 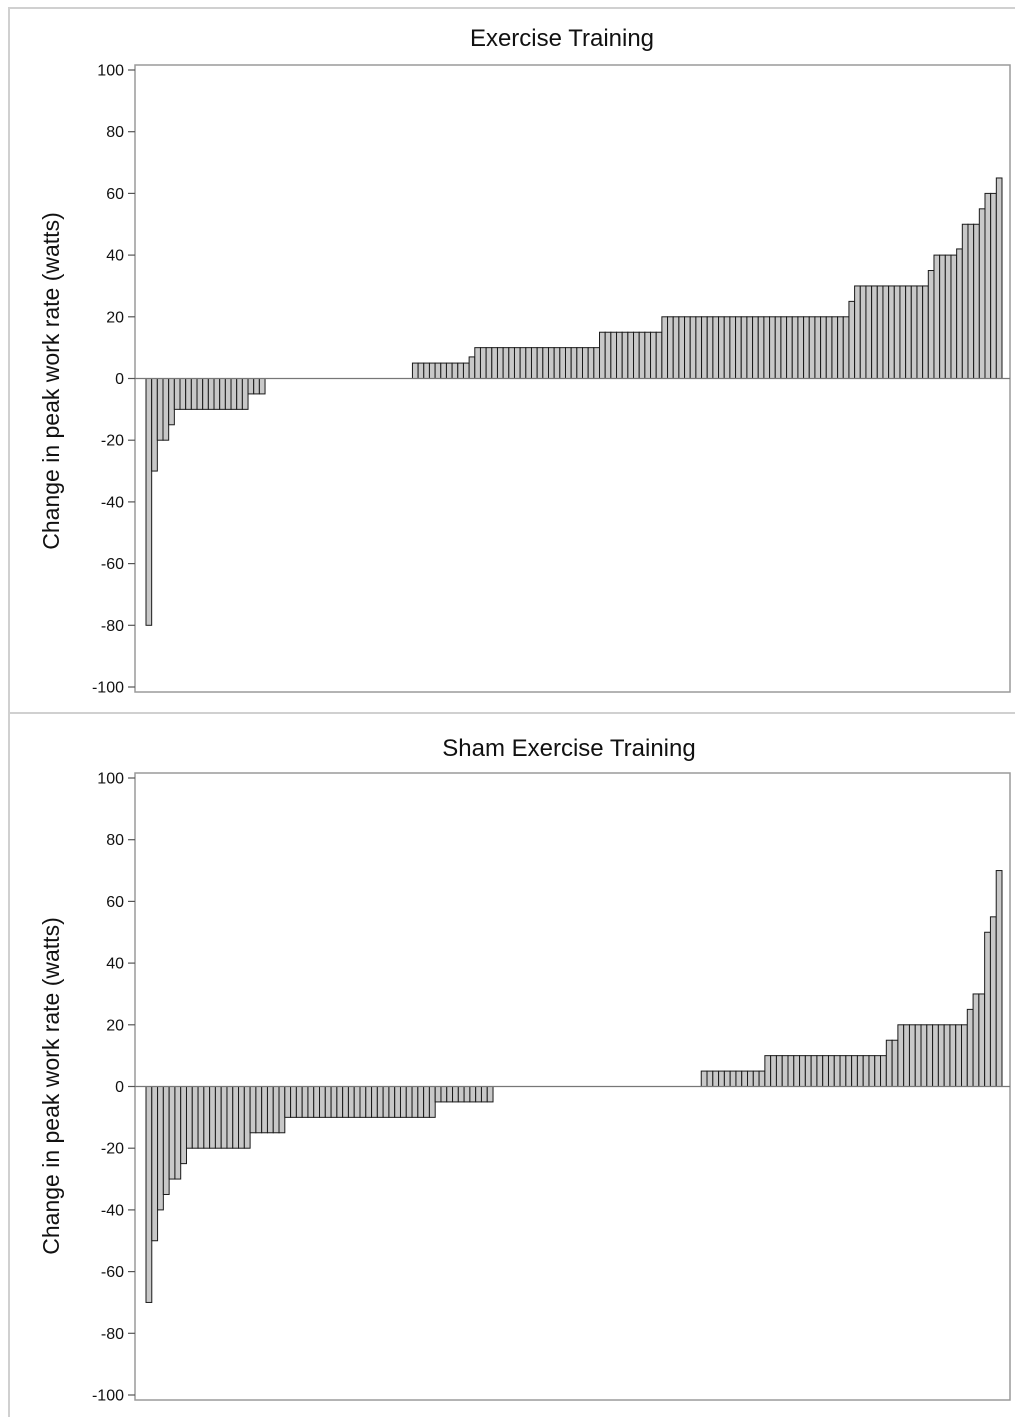 What do you see at coordinates (115, 194) in the screenshot?
I see `y-tick-label: 60` at bounding box center [115, 194].